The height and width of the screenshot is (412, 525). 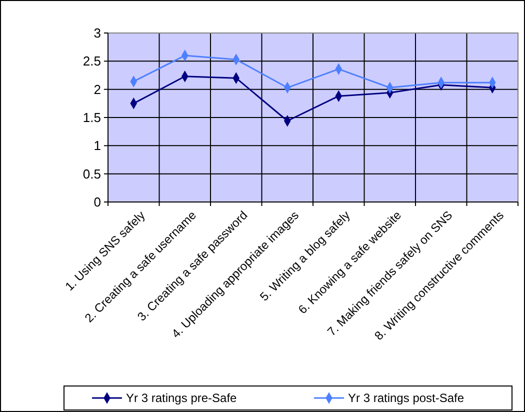 What do you see at coordinates (91, 174) in the screenshot?
I see `y-tick-label: 0.5` at bounding box center [91, 174].